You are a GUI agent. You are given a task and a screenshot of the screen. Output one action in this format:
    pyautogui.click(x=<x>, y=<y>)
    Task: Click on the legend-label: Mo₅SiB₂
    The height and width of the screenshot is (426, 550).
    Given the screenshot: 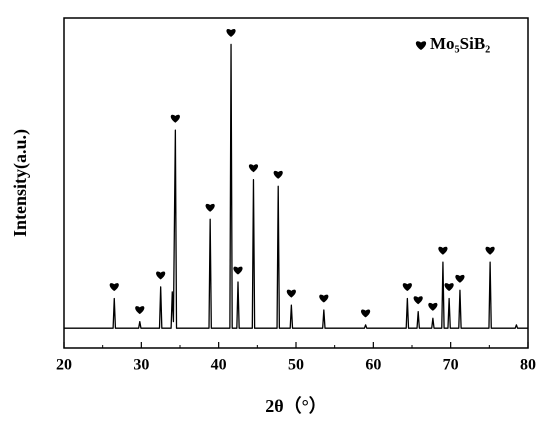 What is the action you would take?
    pyautogui.click(x=460, y=43)
    